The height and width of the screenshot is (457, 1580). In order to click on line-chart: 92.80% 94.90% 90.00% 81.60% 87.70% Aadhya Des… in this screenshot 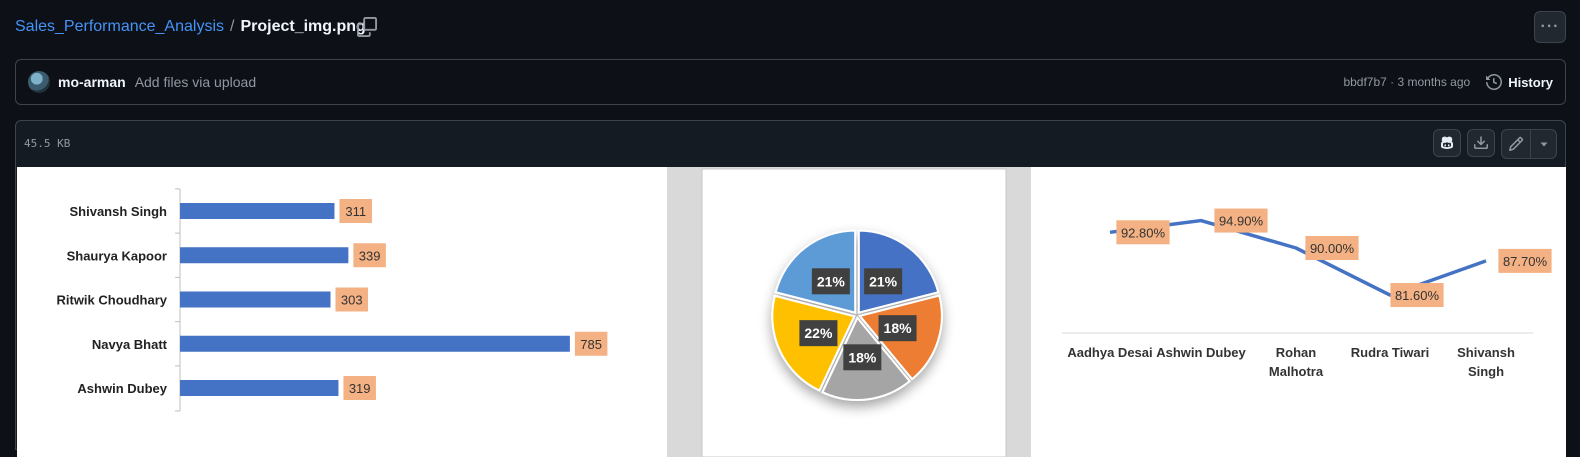, I will do `click(1307, 294)`.